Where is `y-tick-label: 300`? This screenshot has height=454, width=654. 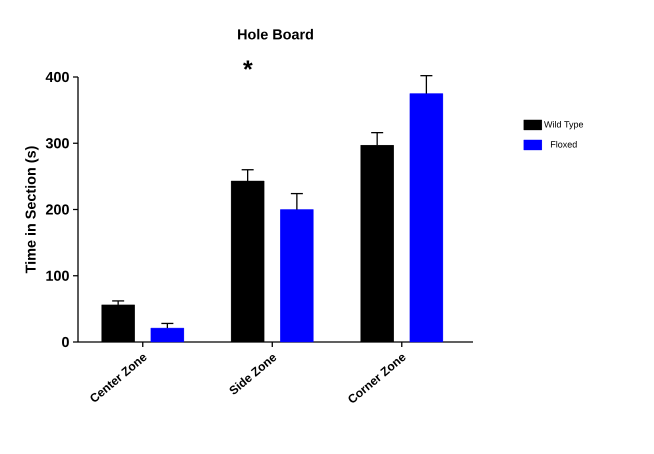 y-tick-label: 300 is located at coordinates (57, 143).